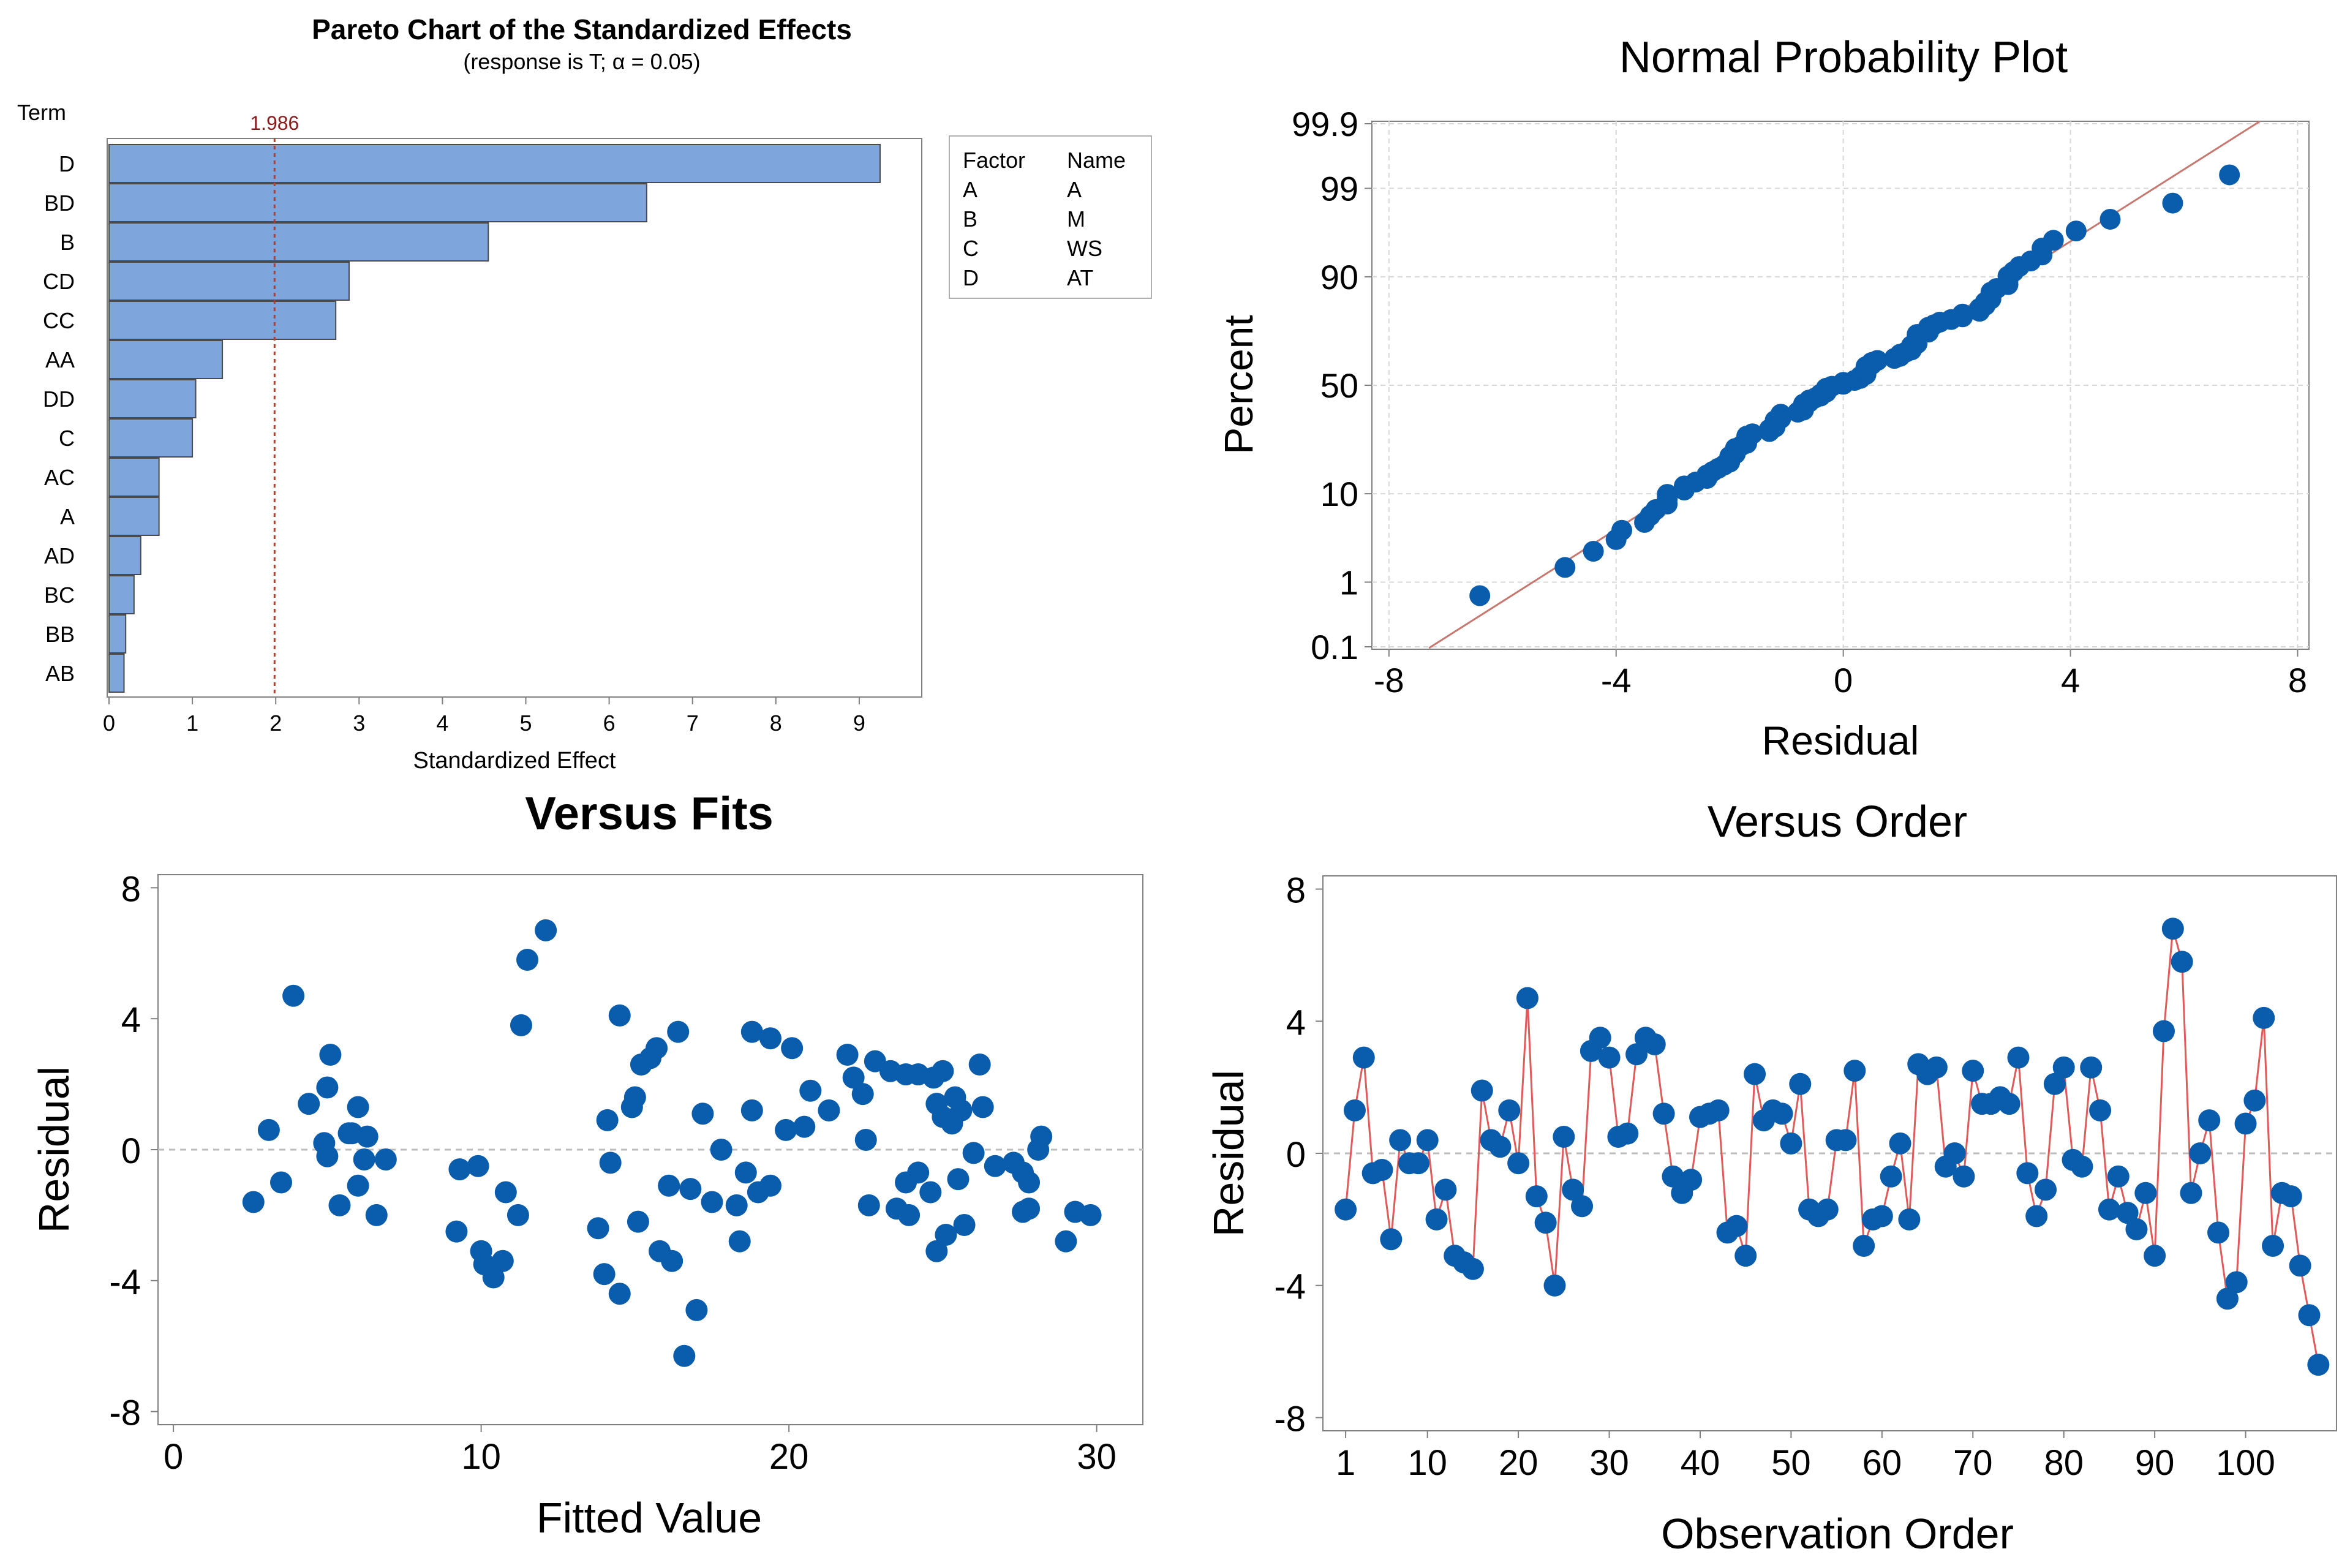 The image size is (2350, 1568). I want to click on npp-x-tick-label: 8, so click(2297, 680).